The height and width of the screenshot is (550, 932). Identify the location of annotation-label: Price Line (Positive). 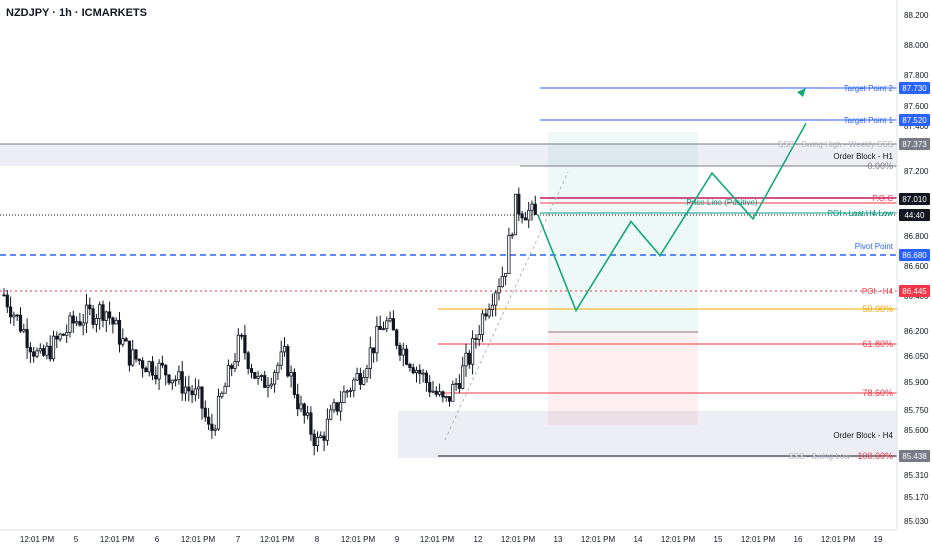
(721, 202).